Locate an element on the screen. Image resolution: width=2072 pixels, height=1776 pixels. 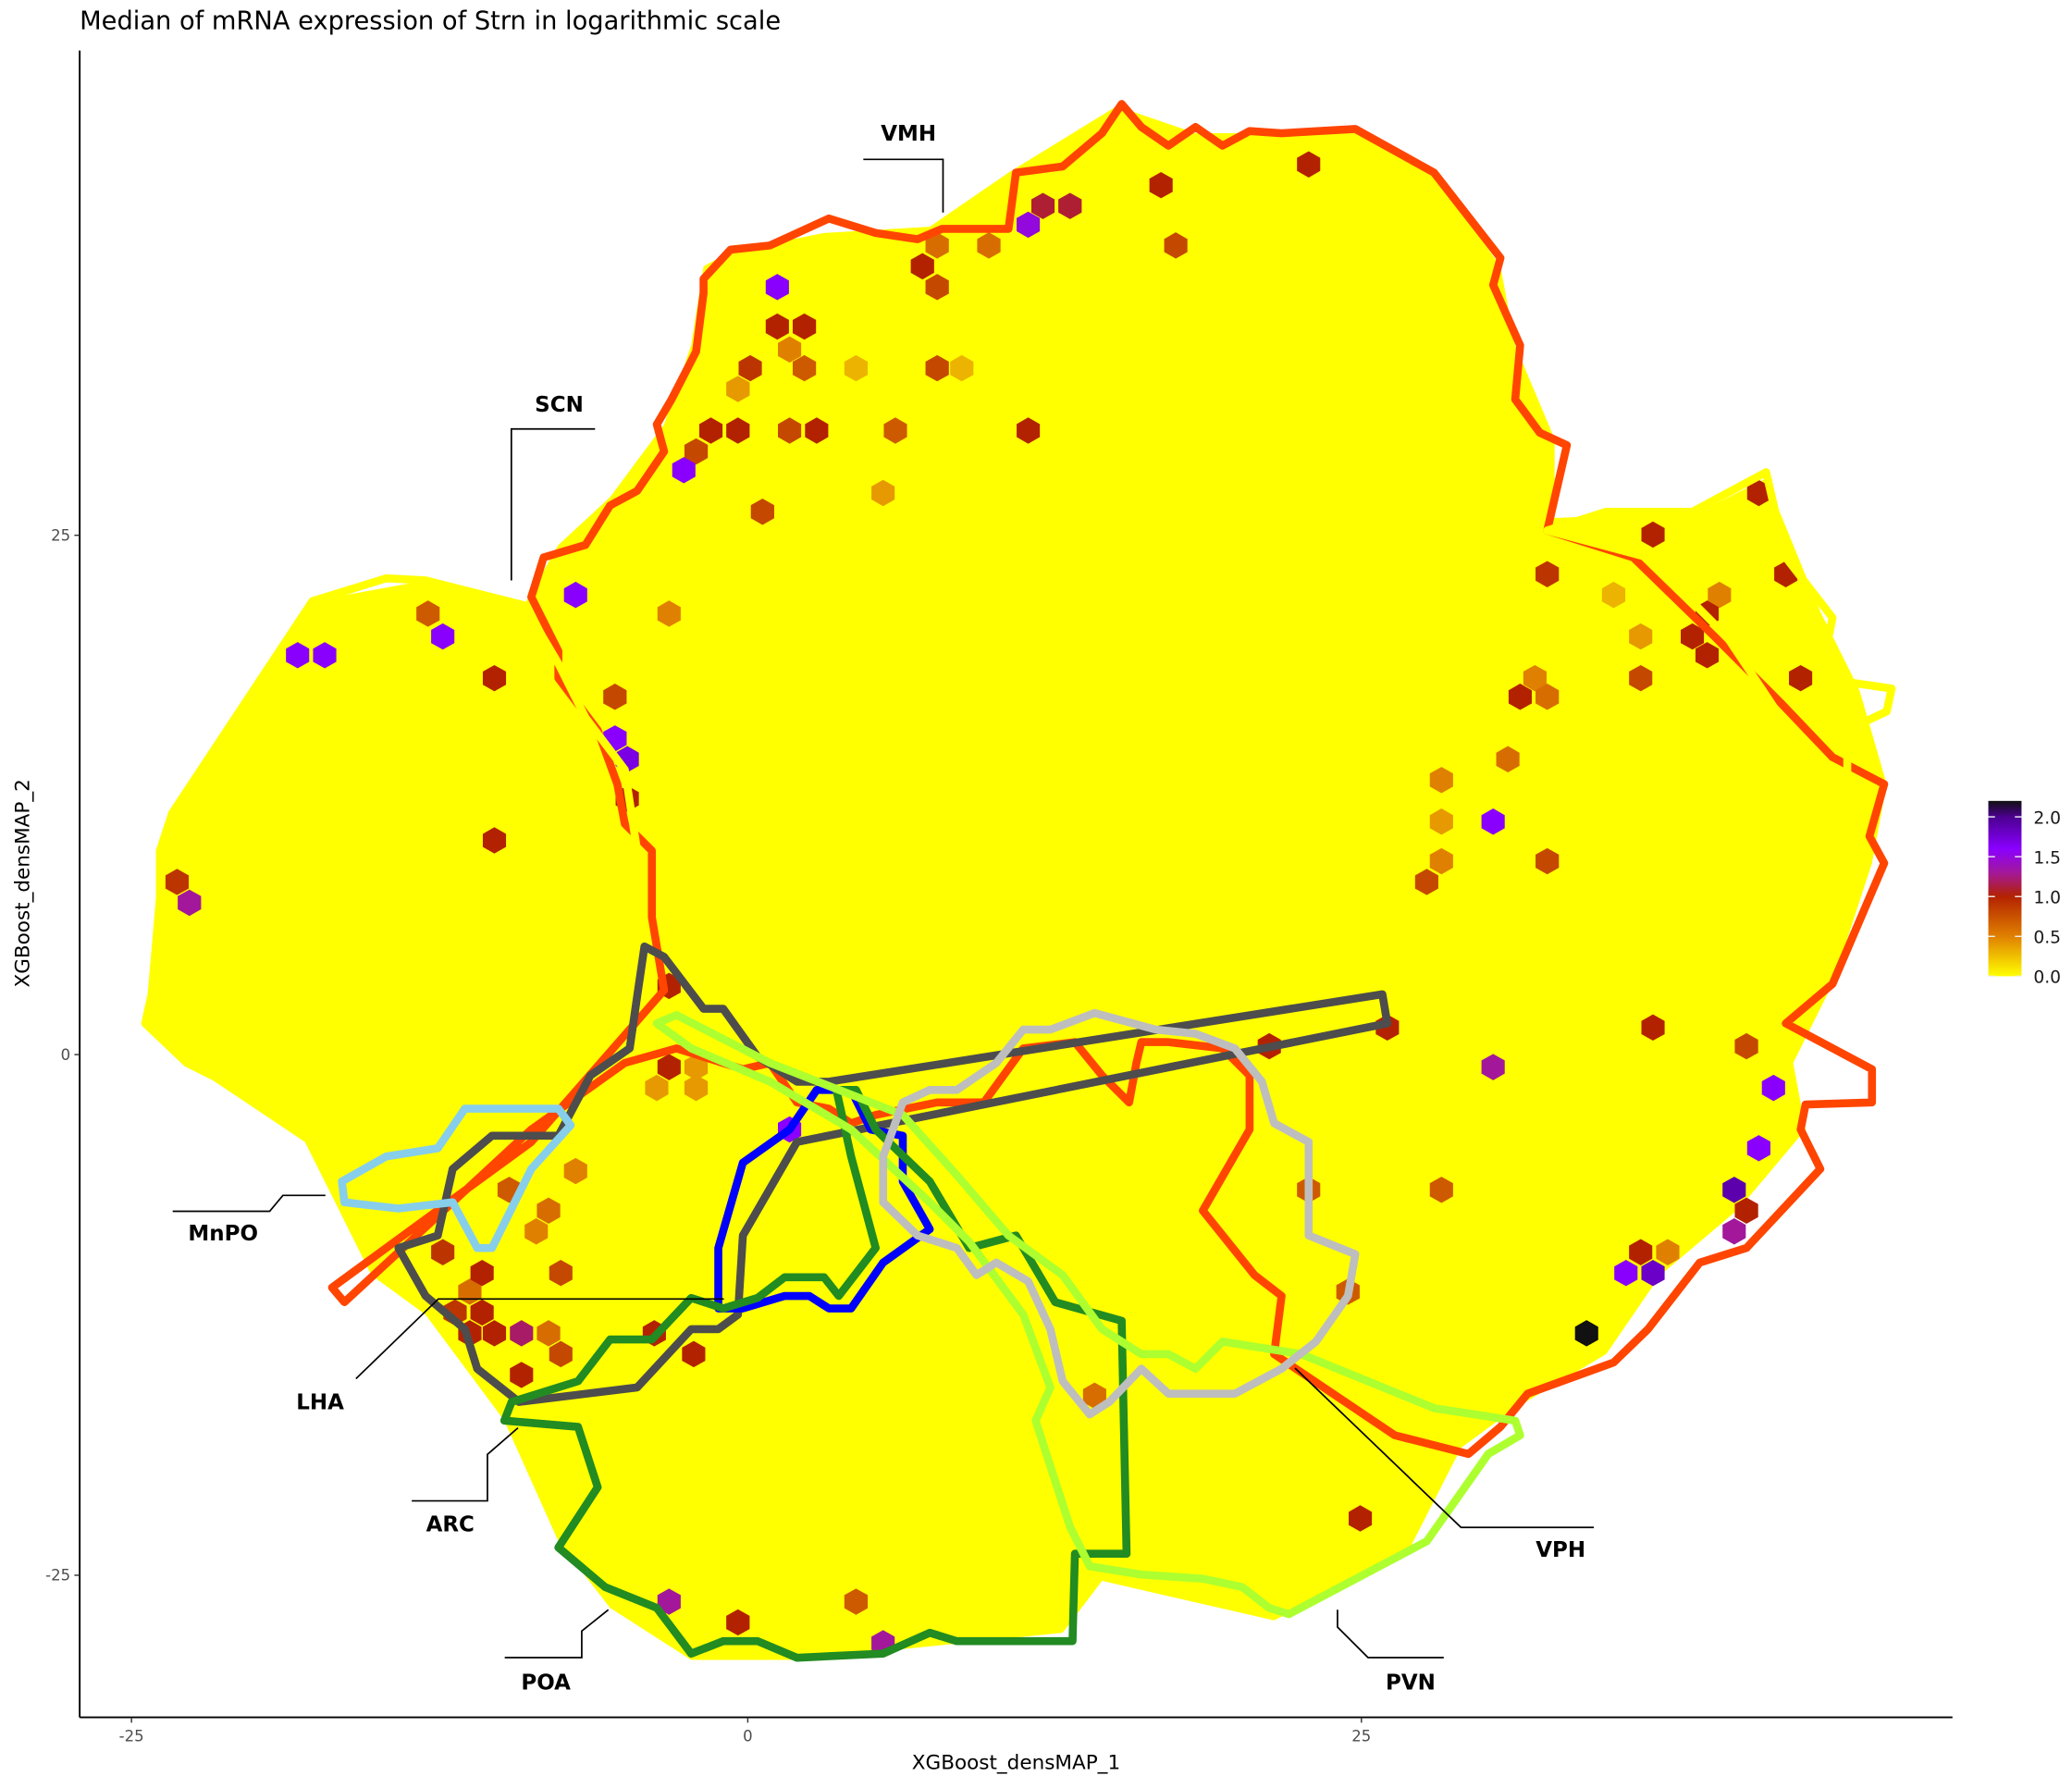
legend-label: 0.5 is located at coordinates (2047, 938).